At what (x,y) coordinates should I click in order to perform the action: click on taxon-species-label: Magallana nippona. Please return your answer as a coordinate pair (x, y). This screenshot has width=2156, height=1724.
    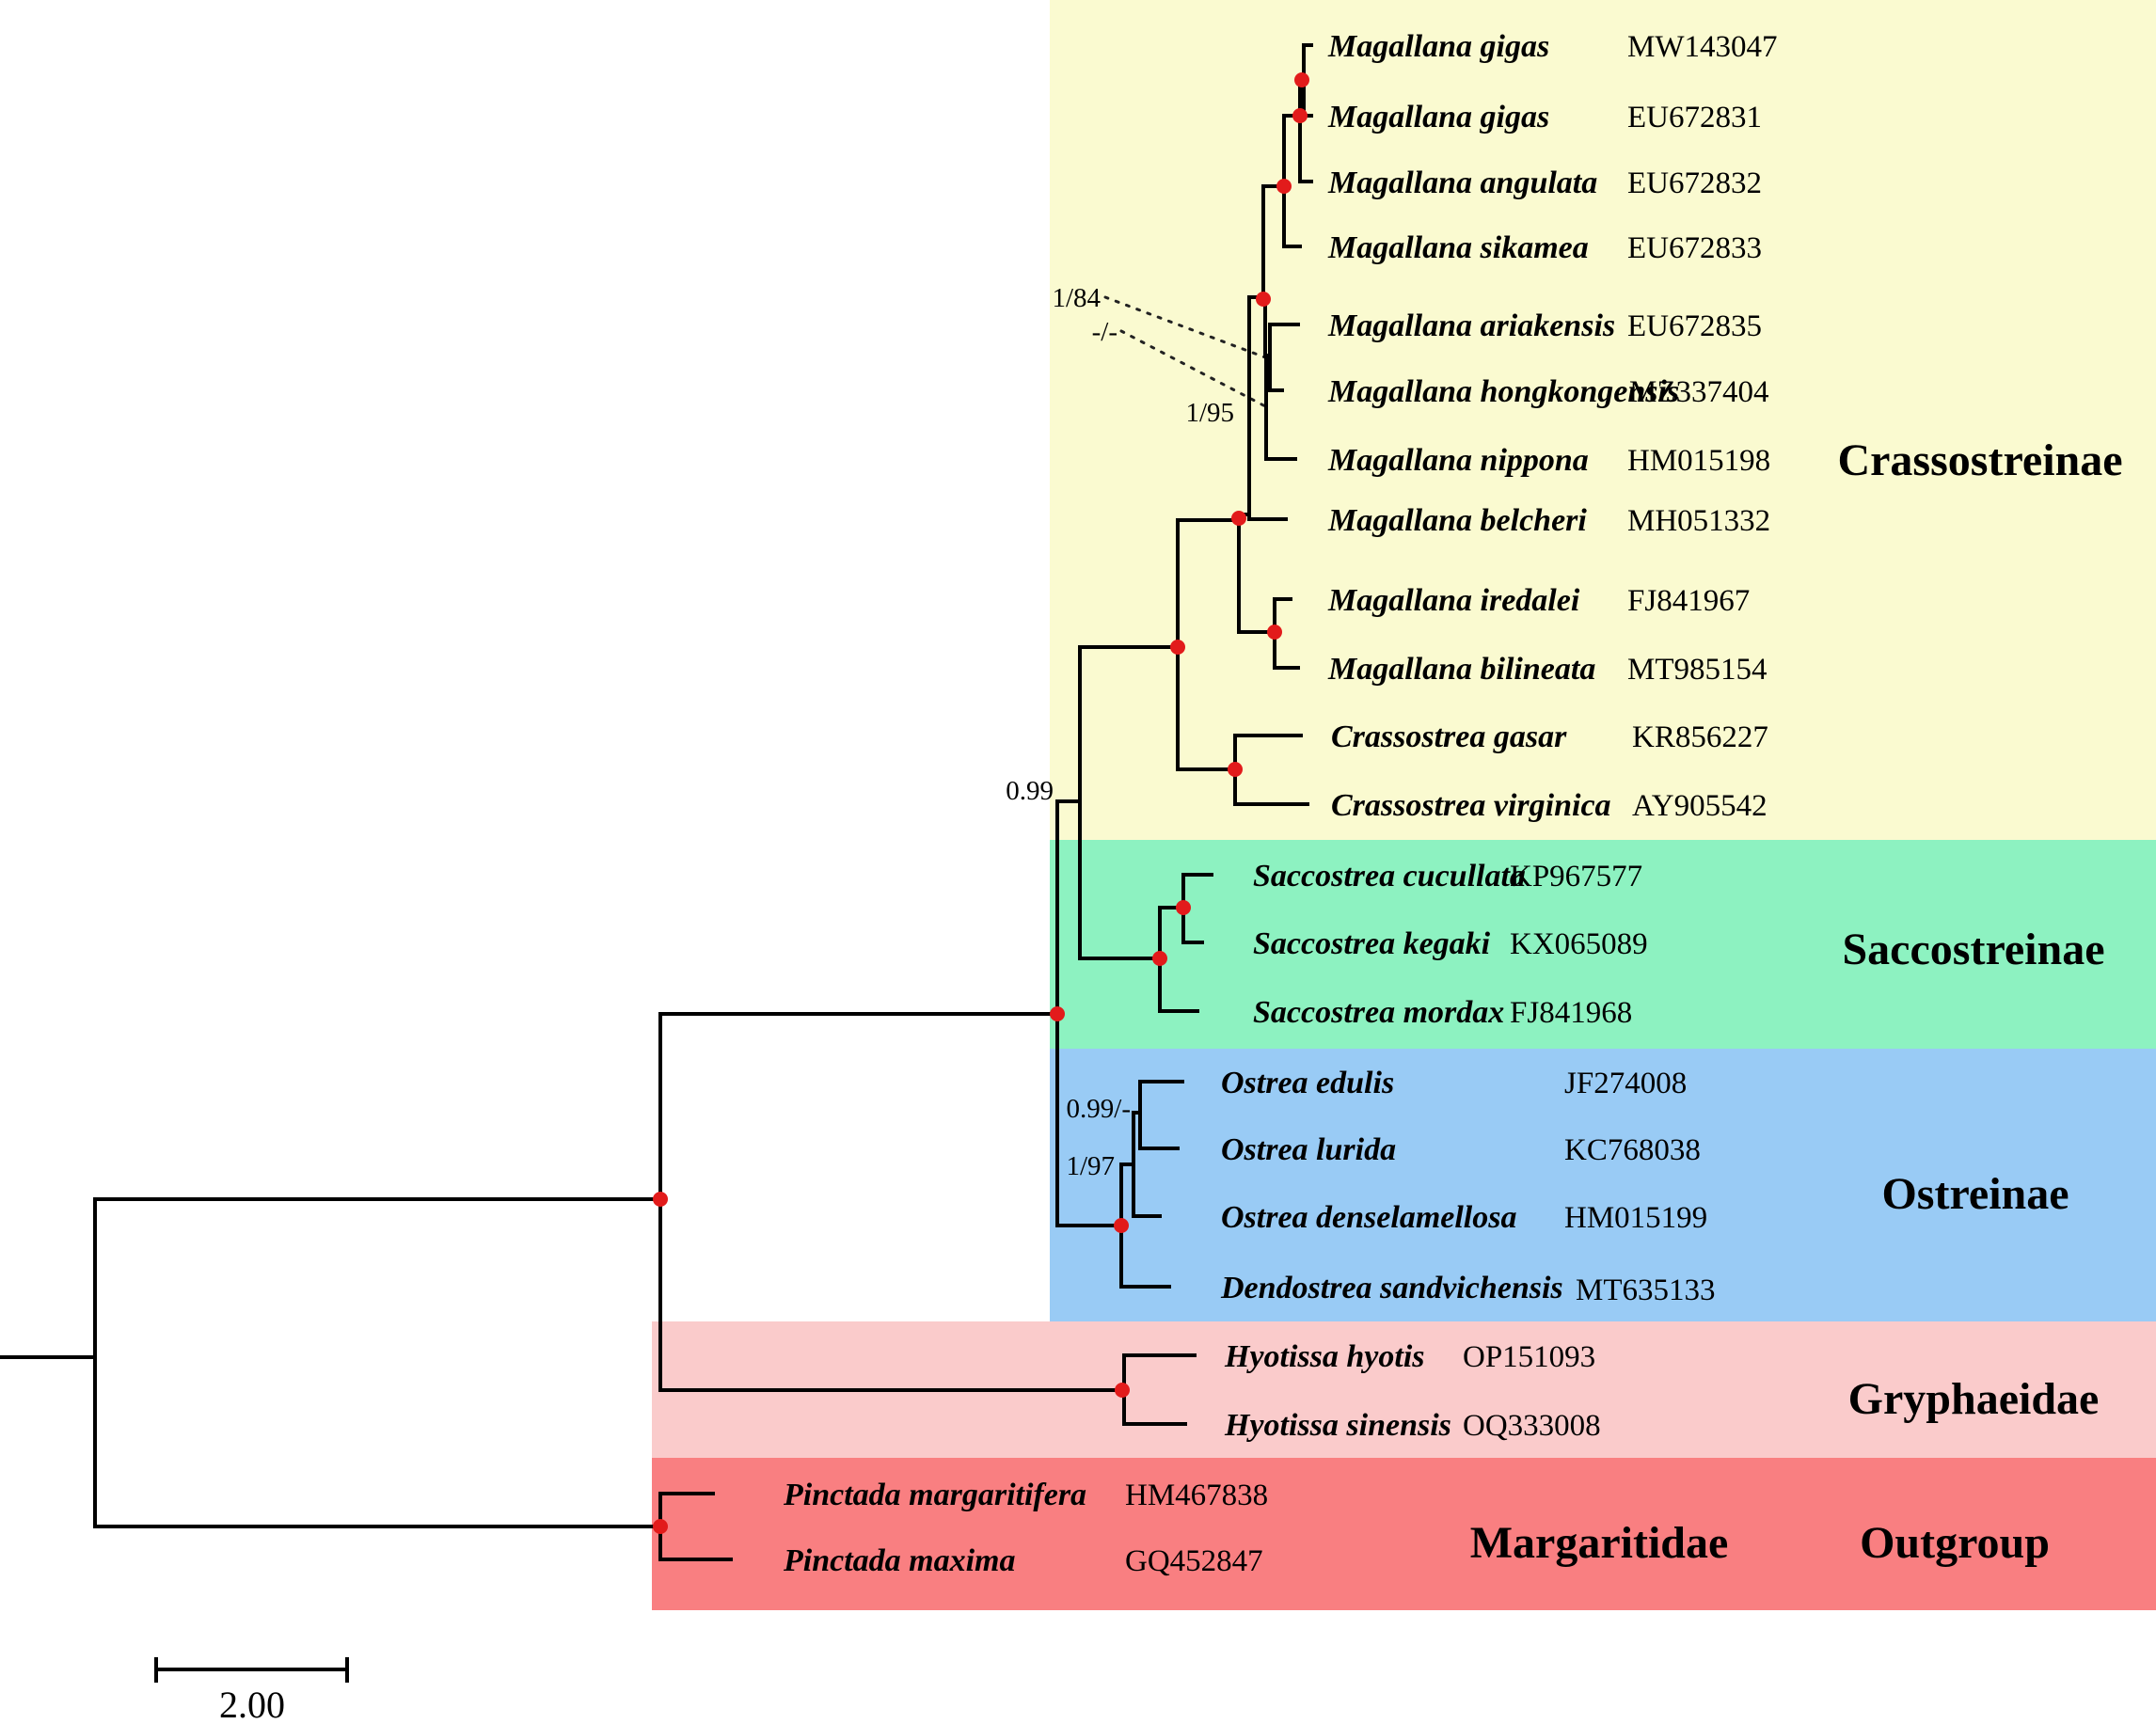
    Looking at the image, I should click on (1458, 460).